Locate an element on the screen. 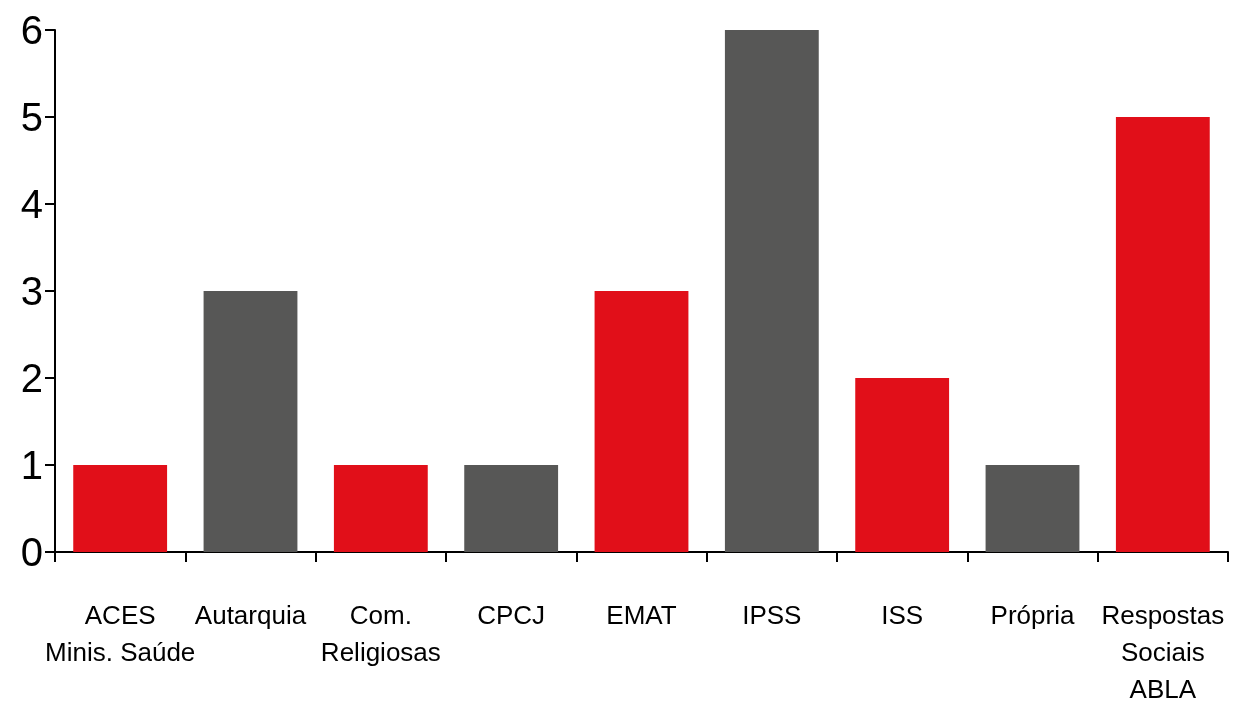 The width and height of the screenshot is (1237, 707). x-tick-label: ISS is located at coordinates (902, 614).